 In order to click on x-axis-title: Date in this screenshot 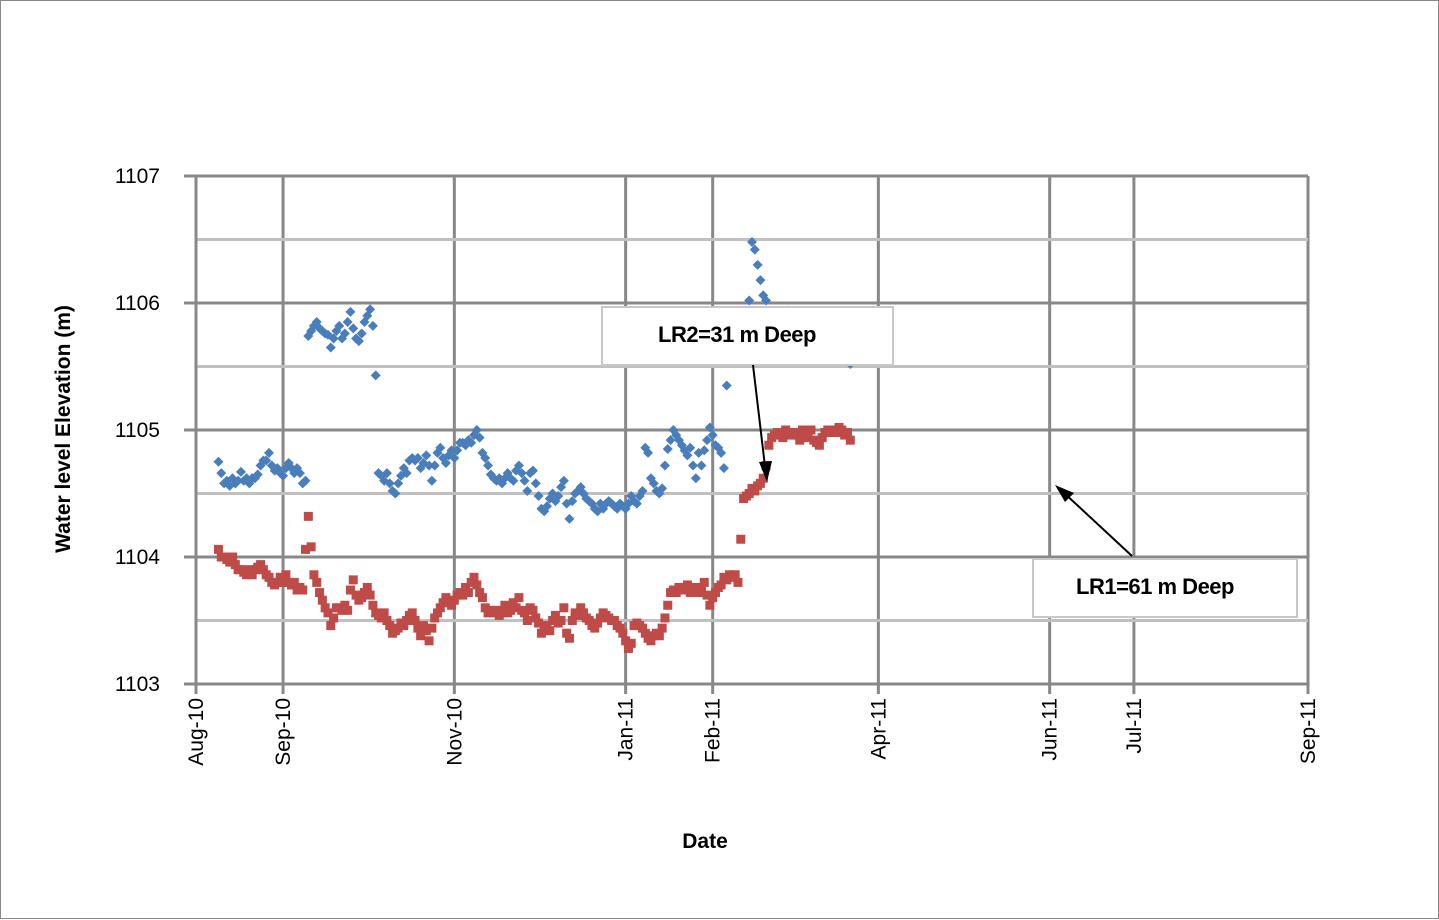, I will do `click(705, 841)`.